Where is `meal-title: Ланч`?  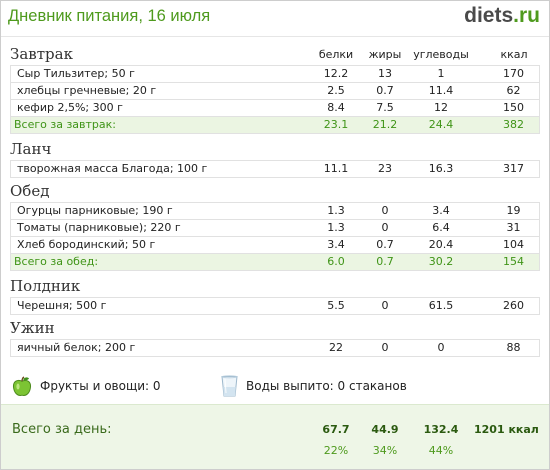 meal-title: Ланч is located at coordinates (31, 149).